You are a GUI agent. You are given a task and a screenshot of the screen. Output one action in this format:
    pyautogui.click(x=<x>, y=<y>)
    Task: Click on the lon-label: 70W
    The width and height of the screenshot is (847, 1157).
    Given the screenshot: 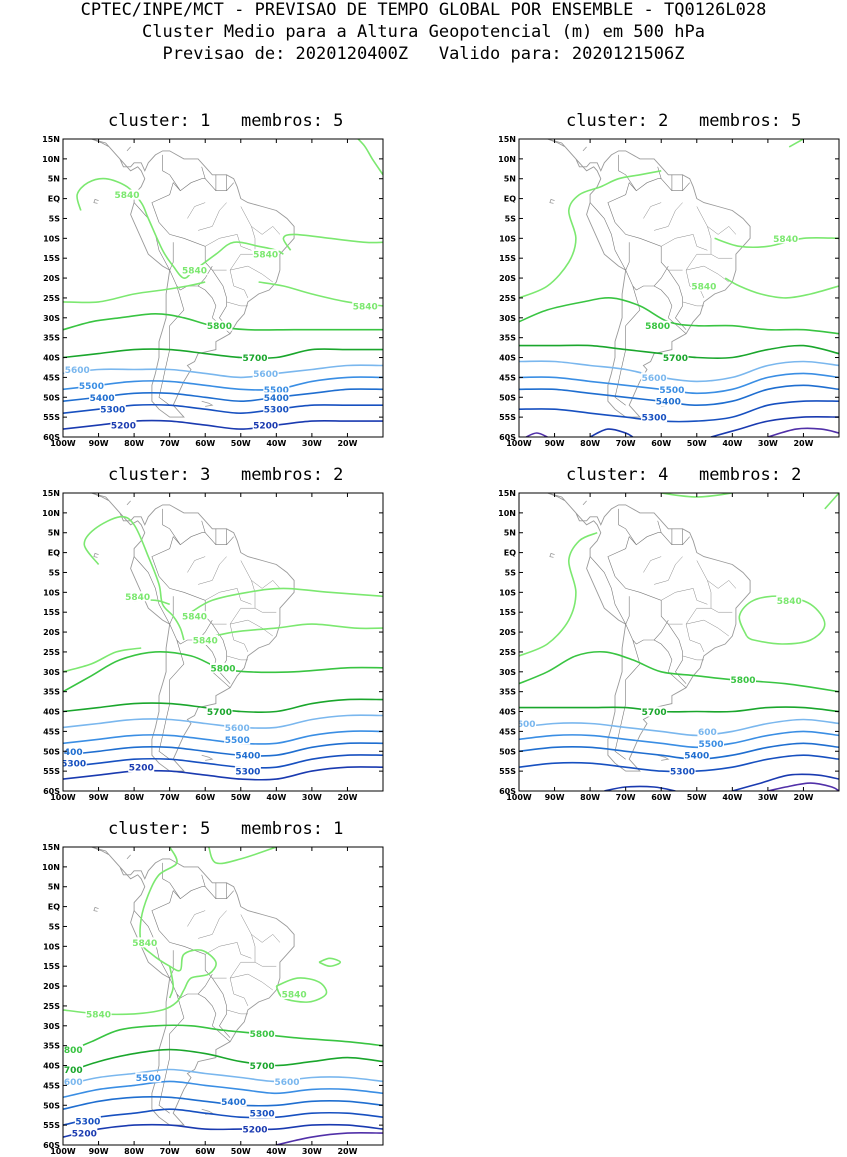 What is the action you would take?
    pyautogui.click(x=170, y=443)
    